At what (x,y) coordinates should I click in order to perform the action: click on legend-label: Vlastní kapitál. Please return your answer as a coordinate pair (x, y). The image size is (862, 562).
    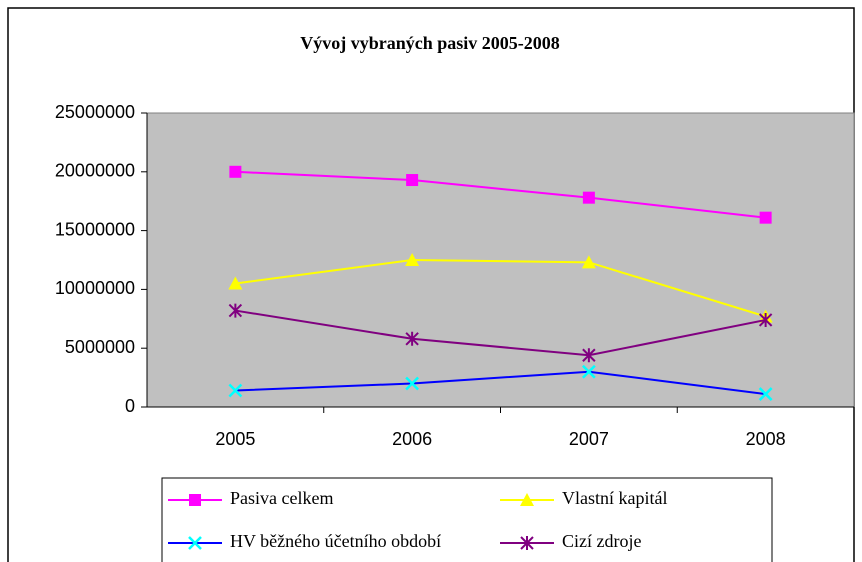
    Looking at the image, I should click on (614, 498).